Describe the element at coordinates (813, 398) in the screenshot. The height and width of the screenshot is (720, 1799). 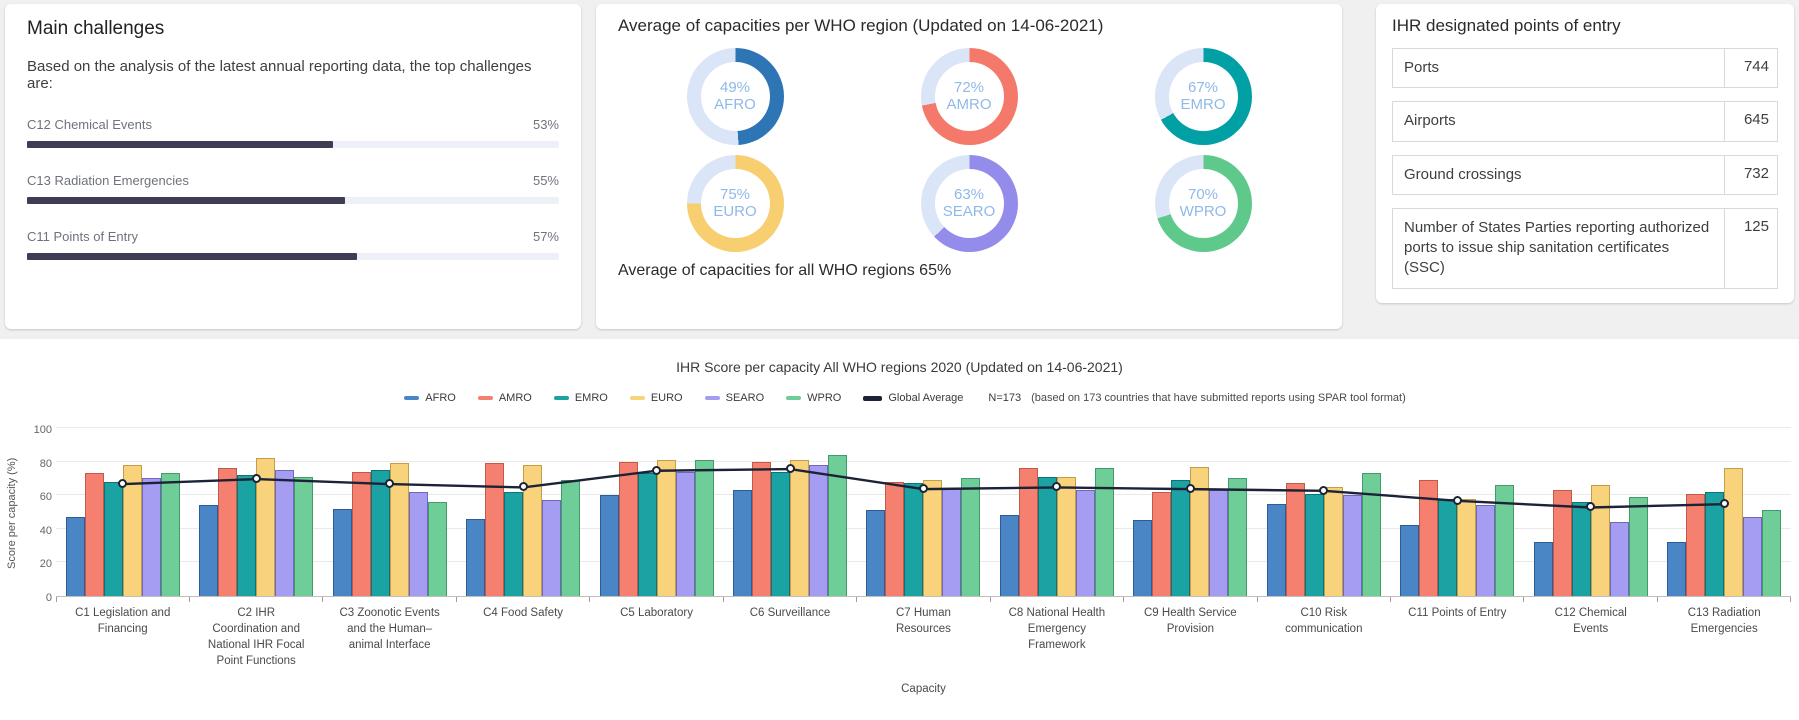
I see `legend-item-wpro: WPRO` at that location.